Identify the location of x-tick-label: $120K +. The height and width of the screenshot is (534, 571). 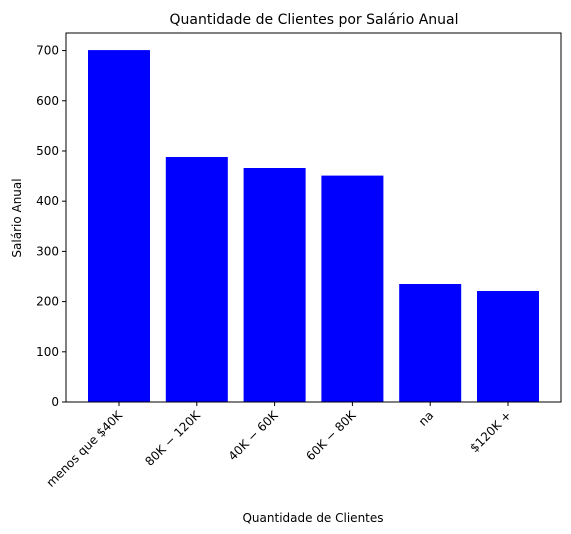
(490, 431).